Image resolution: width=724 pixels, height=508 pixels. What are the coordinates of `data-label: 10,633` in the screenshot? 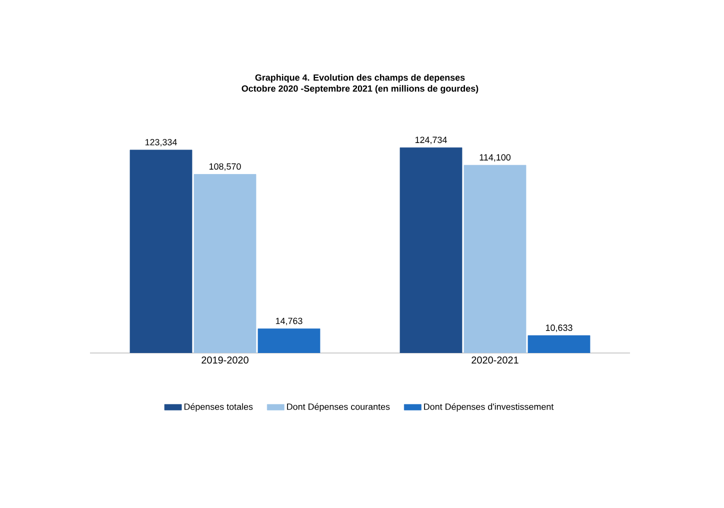 It's located at (559, 328).